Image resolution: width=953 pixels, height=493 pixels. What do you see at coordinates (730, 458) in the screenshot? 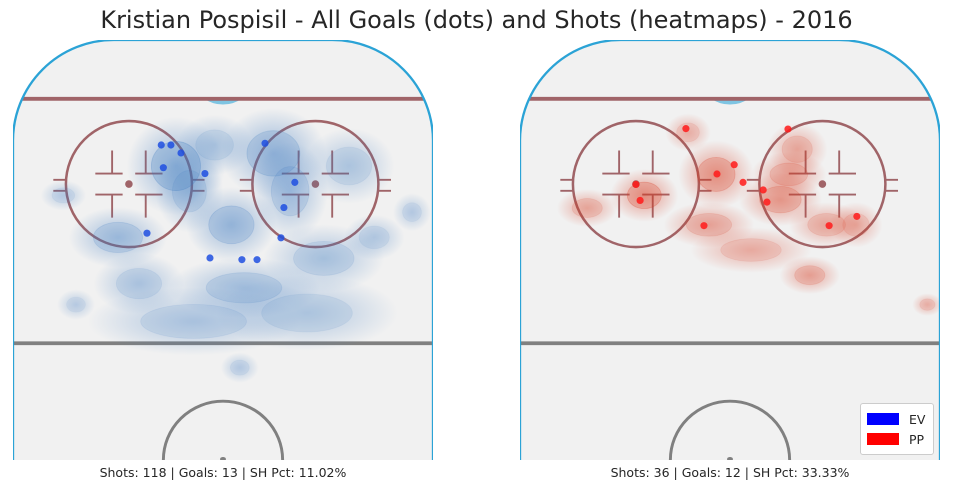
I see `center-dot-pp` at bounding box center [730, 458].